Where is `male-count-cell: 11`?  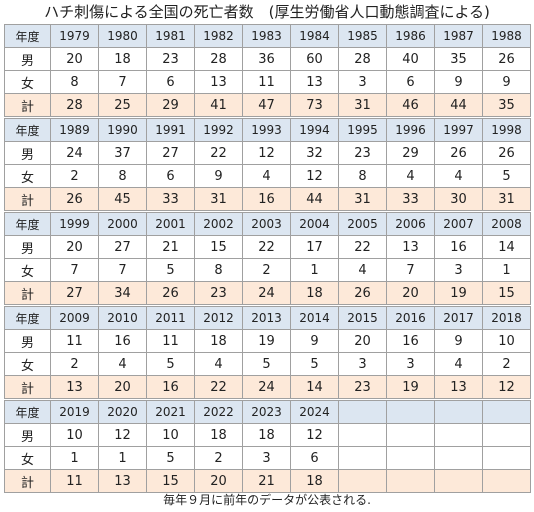 male-count-cell: 11 is located at coordinates (170, 341).